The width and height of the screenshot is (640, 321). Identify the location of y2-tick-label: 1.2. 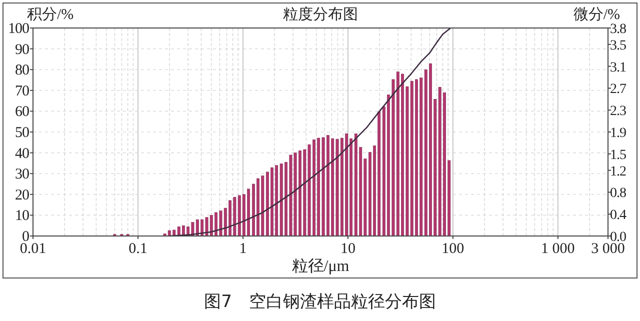
(618, 172).